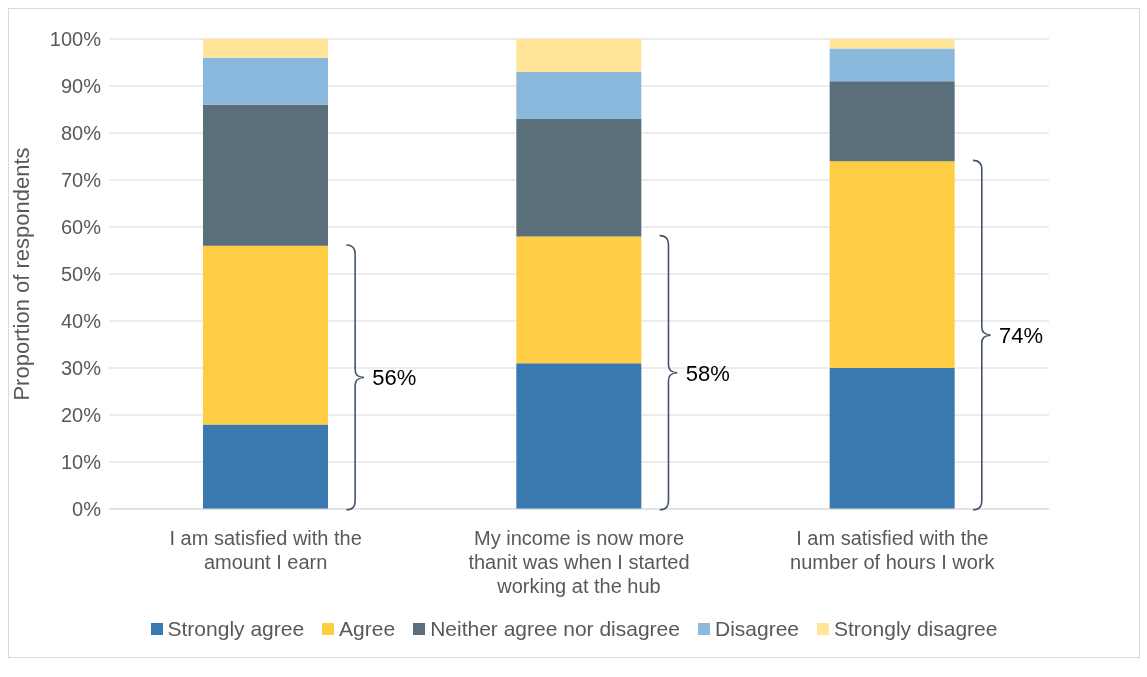 This screenshot has height=677, width=1147. What do you see at coordinates (81, 462) in the screenshot?
I see `y-tick-label: 10%` at bounding box center [81, 462].